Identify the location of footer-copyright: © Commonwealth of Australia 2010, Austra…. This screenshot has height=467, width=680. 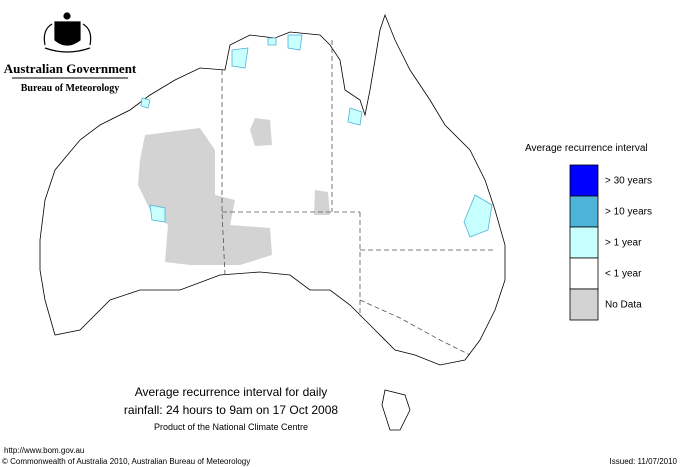
(126, 461).